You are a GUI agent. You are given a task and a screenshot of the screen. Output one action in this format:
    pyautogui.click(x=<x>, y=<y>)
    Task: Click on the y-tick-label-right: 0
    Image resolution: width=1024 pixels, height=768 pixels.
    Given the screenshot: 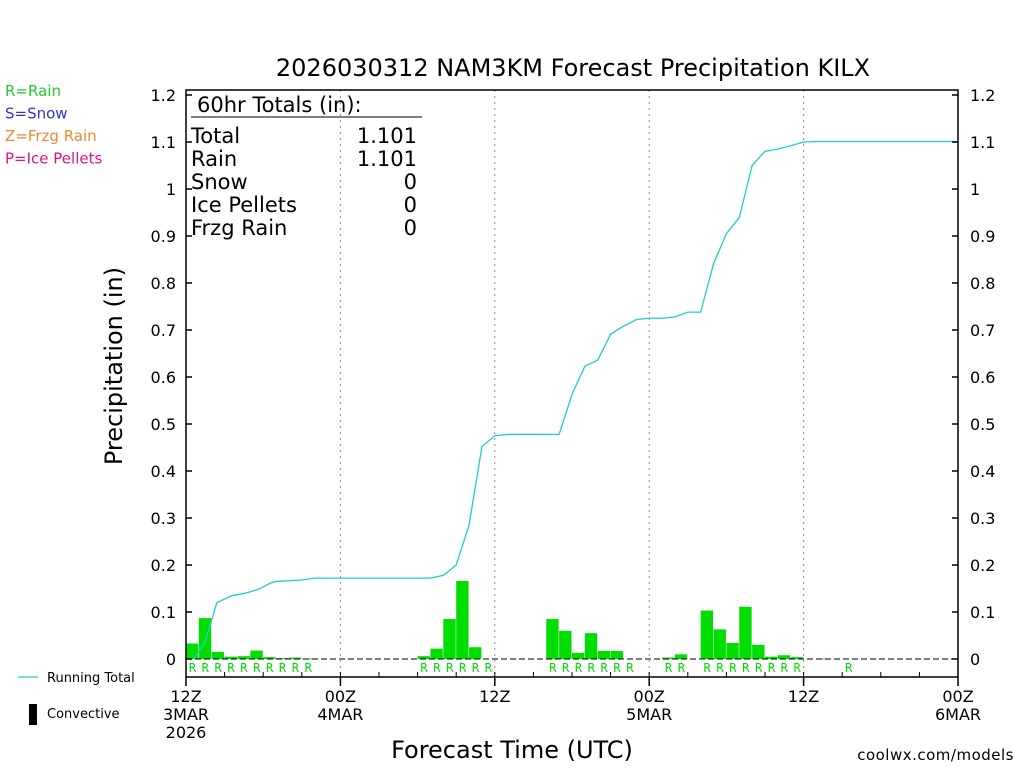 What is the action you would take?
    pyautogui.click(x=975, y=659)
    